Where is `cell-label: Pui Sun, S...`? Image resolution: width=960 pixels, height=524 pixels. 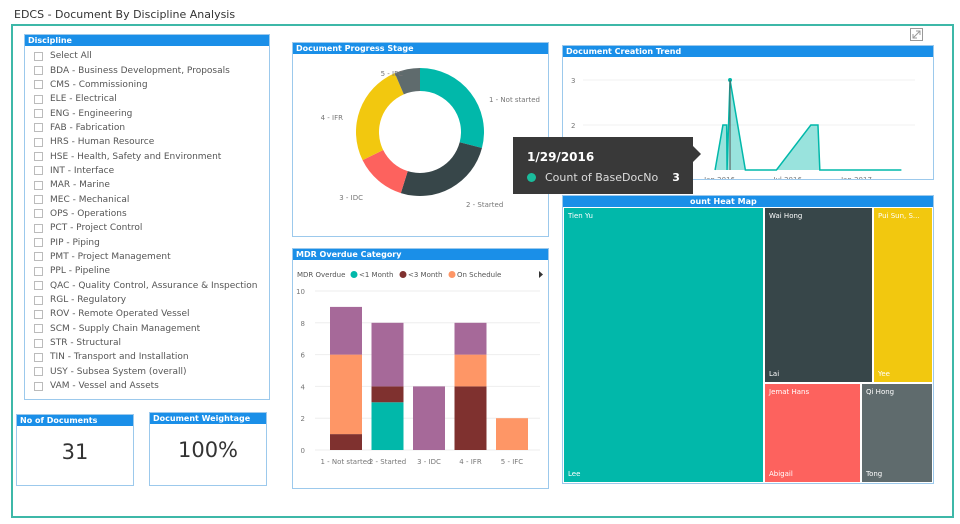 cell-label: Pui Sun, S... is located at coordinates (899, 216).